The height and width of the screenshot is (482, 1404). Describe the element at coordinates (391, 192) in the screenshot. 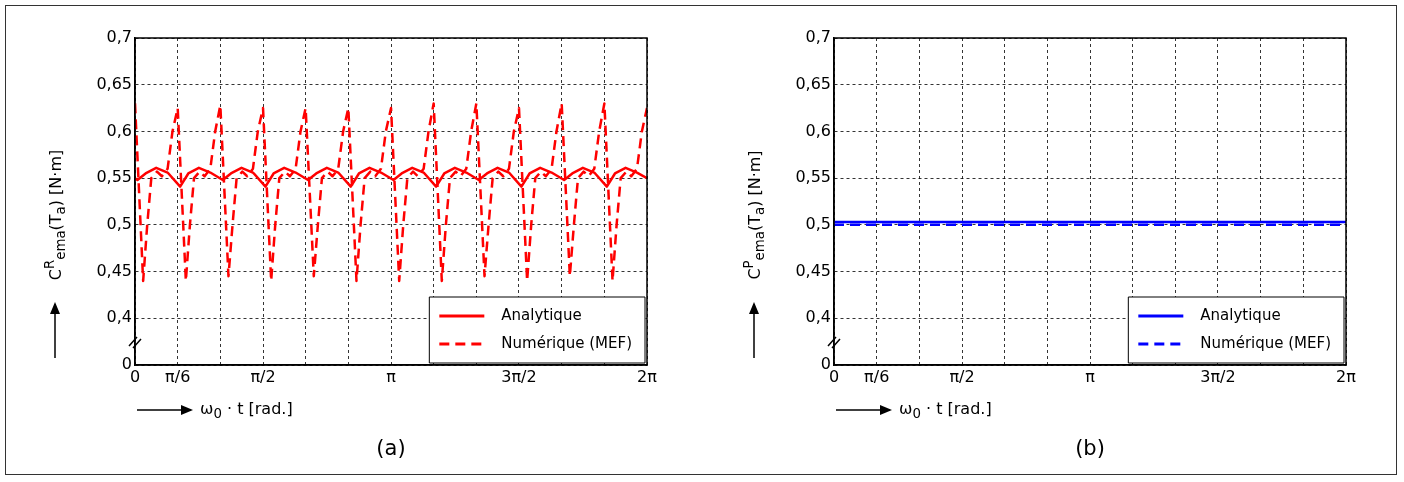

I see `line-series` at that location.